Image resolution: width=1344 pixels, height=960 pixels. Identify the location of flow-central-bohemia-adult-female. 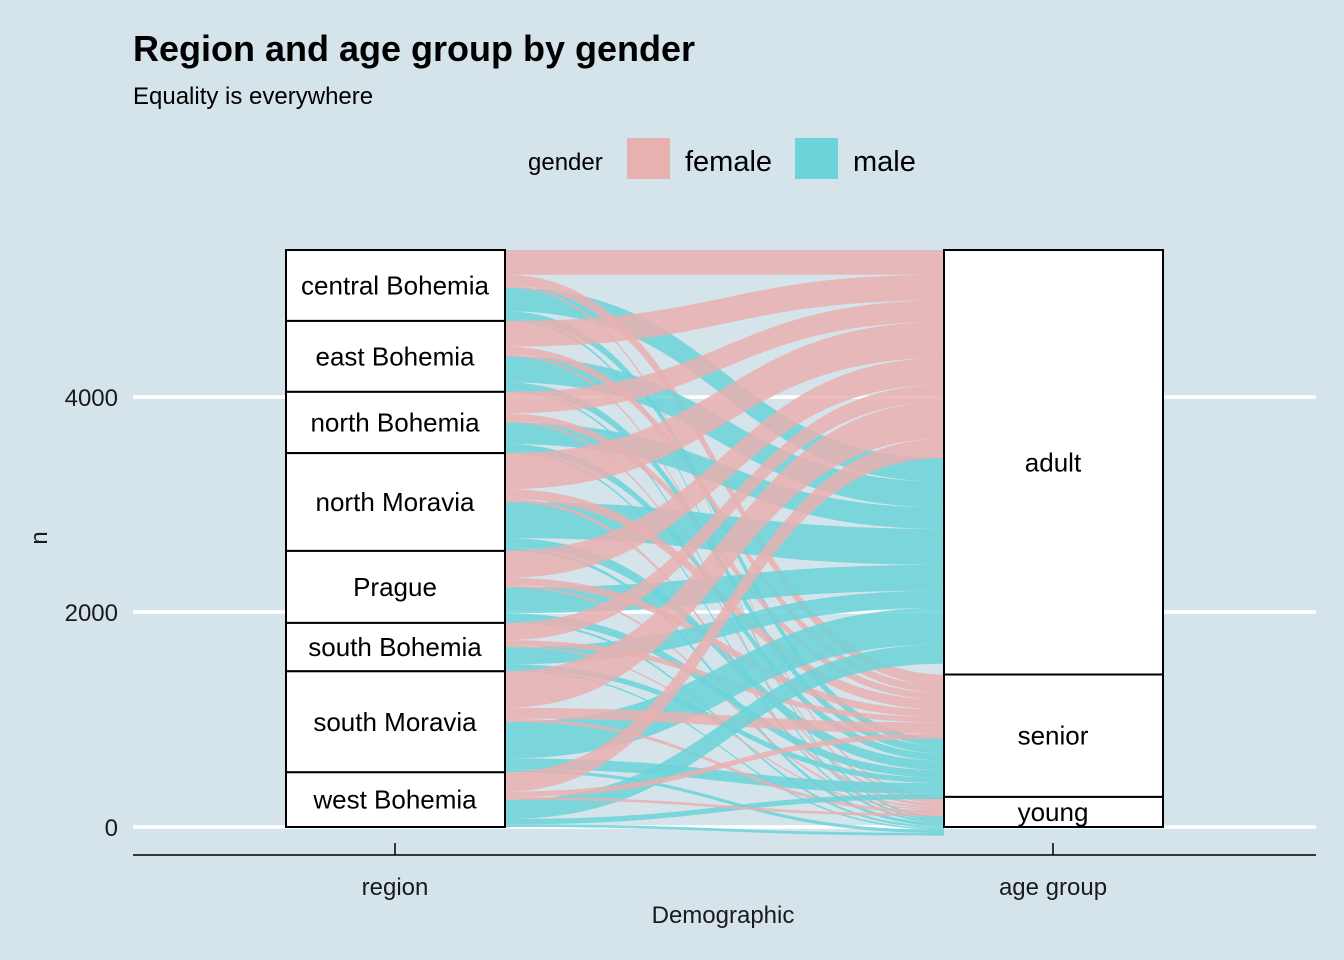
(724, 262).